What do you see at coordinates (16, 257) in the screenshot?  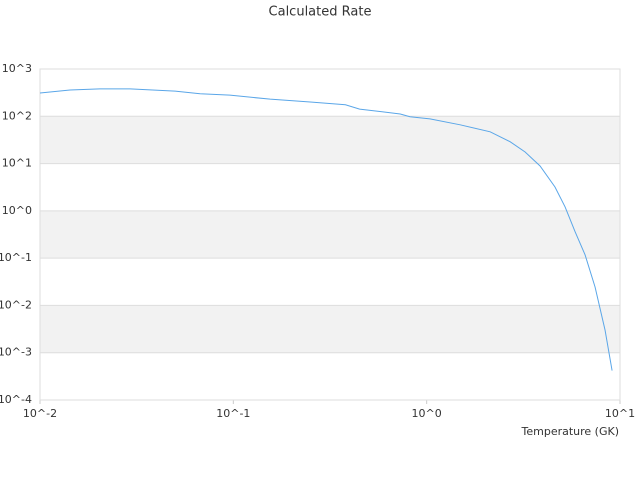 I see `y-tick-label: 10^-1` at bounding box center [16, 257].